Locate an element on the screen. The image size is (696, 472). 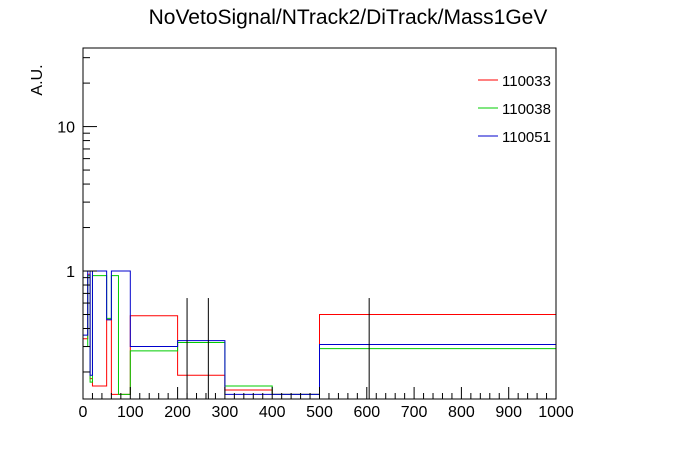
chart-title: NoVetoSignal/NTrack2/DiTrack/Mass1GeV is located at coordinates (348, 17).